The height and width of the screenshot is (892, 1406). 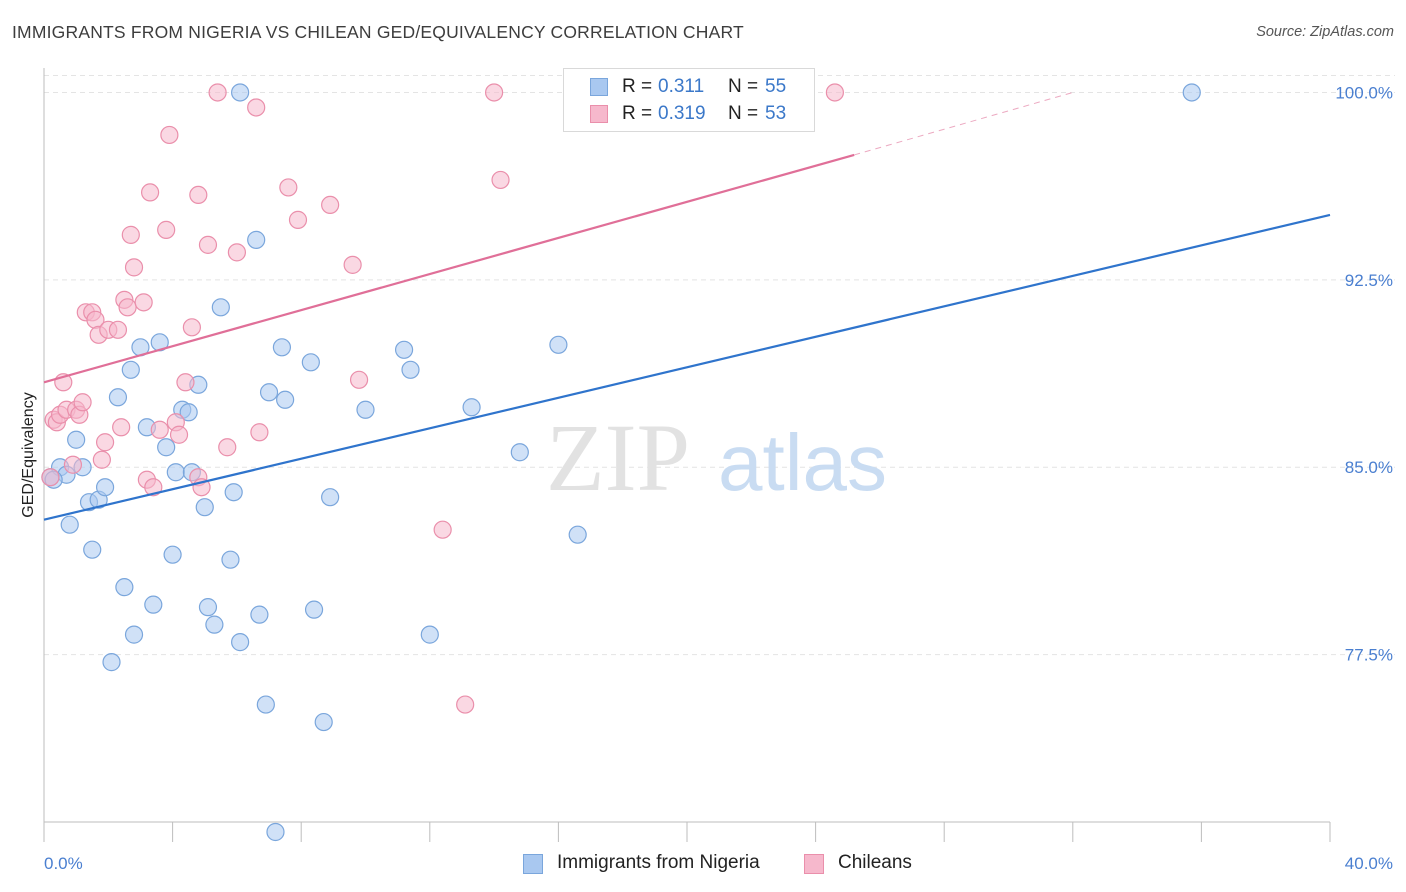 What do you see at coordinates (716, 457) in the screenshot?
I see `watermark: ZIP atlas` at bounding box center [716, 457].